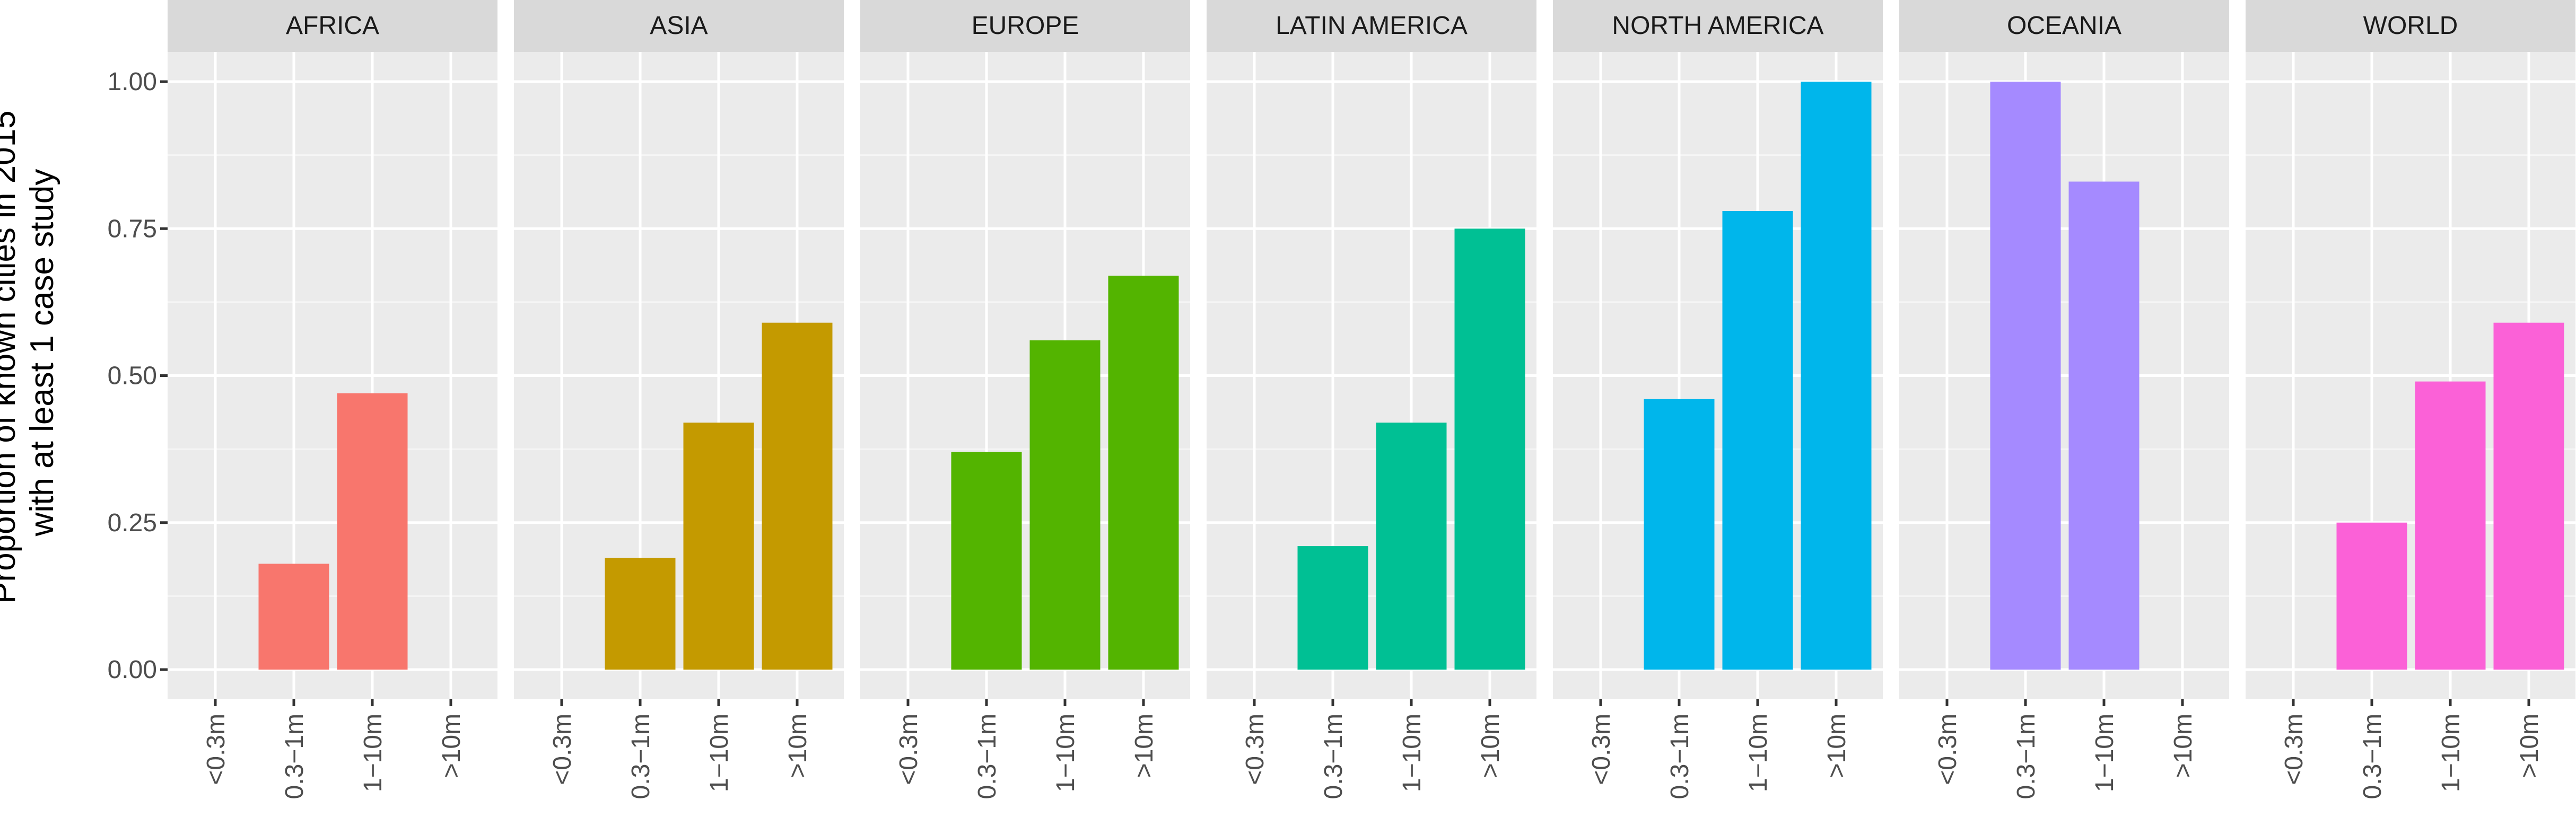  What do you see at coordinates (11, 357) in the screenshot?
I see `y-axis-title-line-1: Proportion of known cities in 2015` at bounding box center [11, 357].